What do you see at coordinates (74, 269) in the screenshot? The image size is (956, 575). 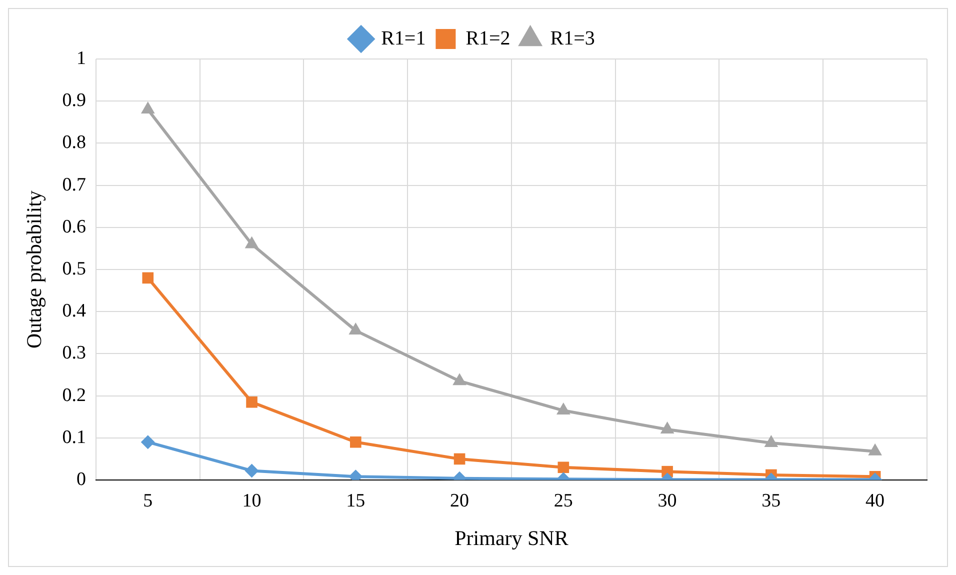 I see `y-tick-label: 0.5` at bounding box center [74, 269].